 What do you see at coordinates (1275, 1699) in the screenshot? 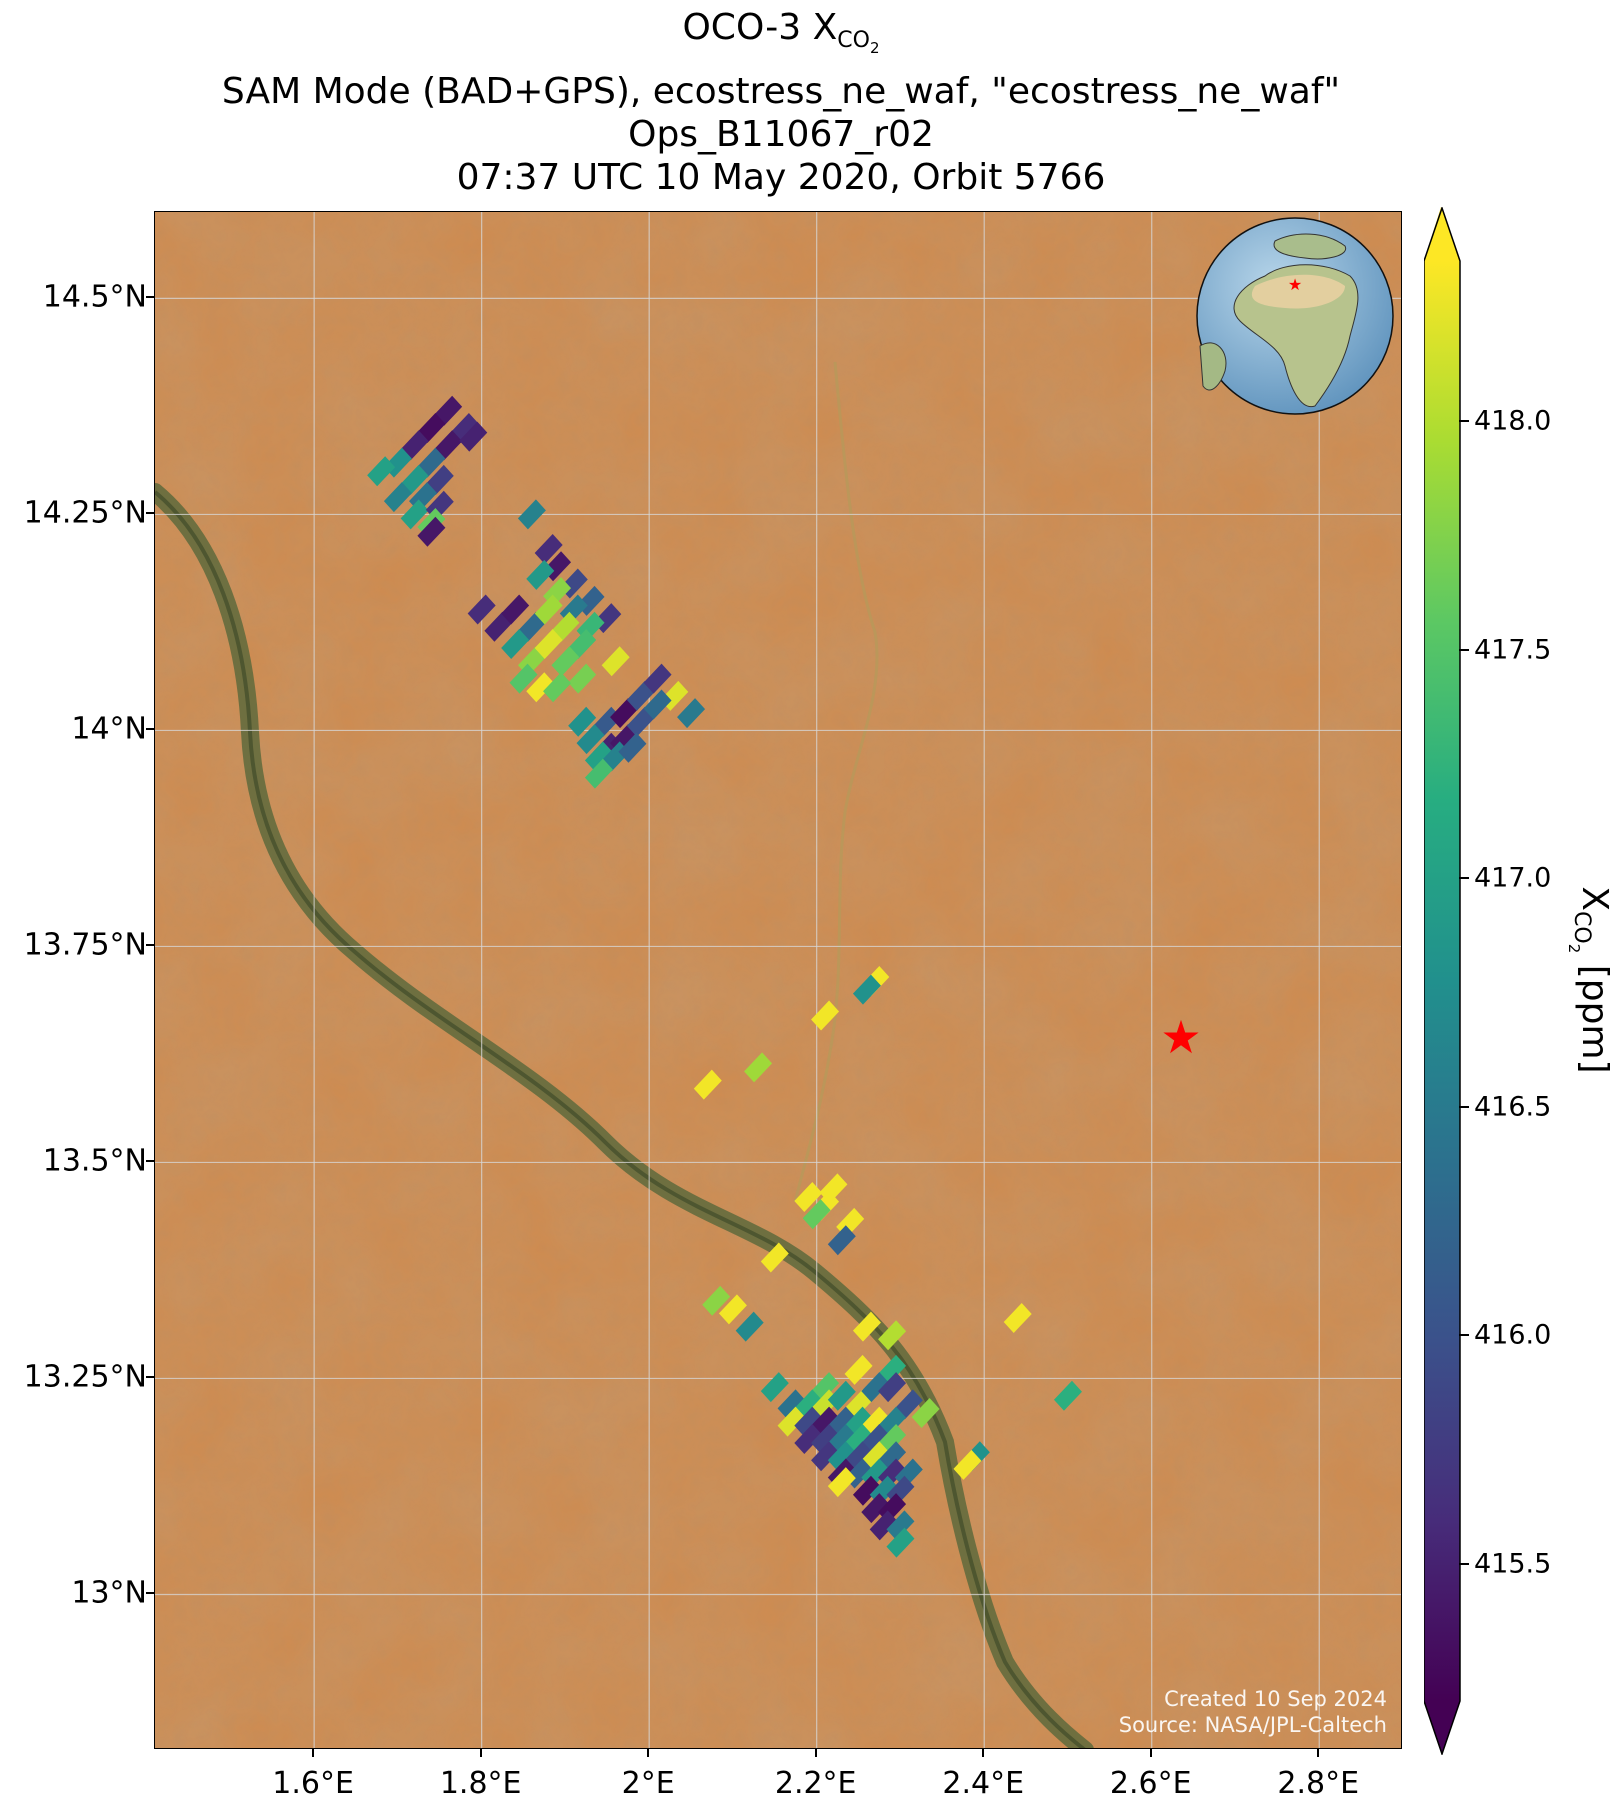
I see `created-date: Created 10 Sep 2024` at bounding box center [1275, 1699].